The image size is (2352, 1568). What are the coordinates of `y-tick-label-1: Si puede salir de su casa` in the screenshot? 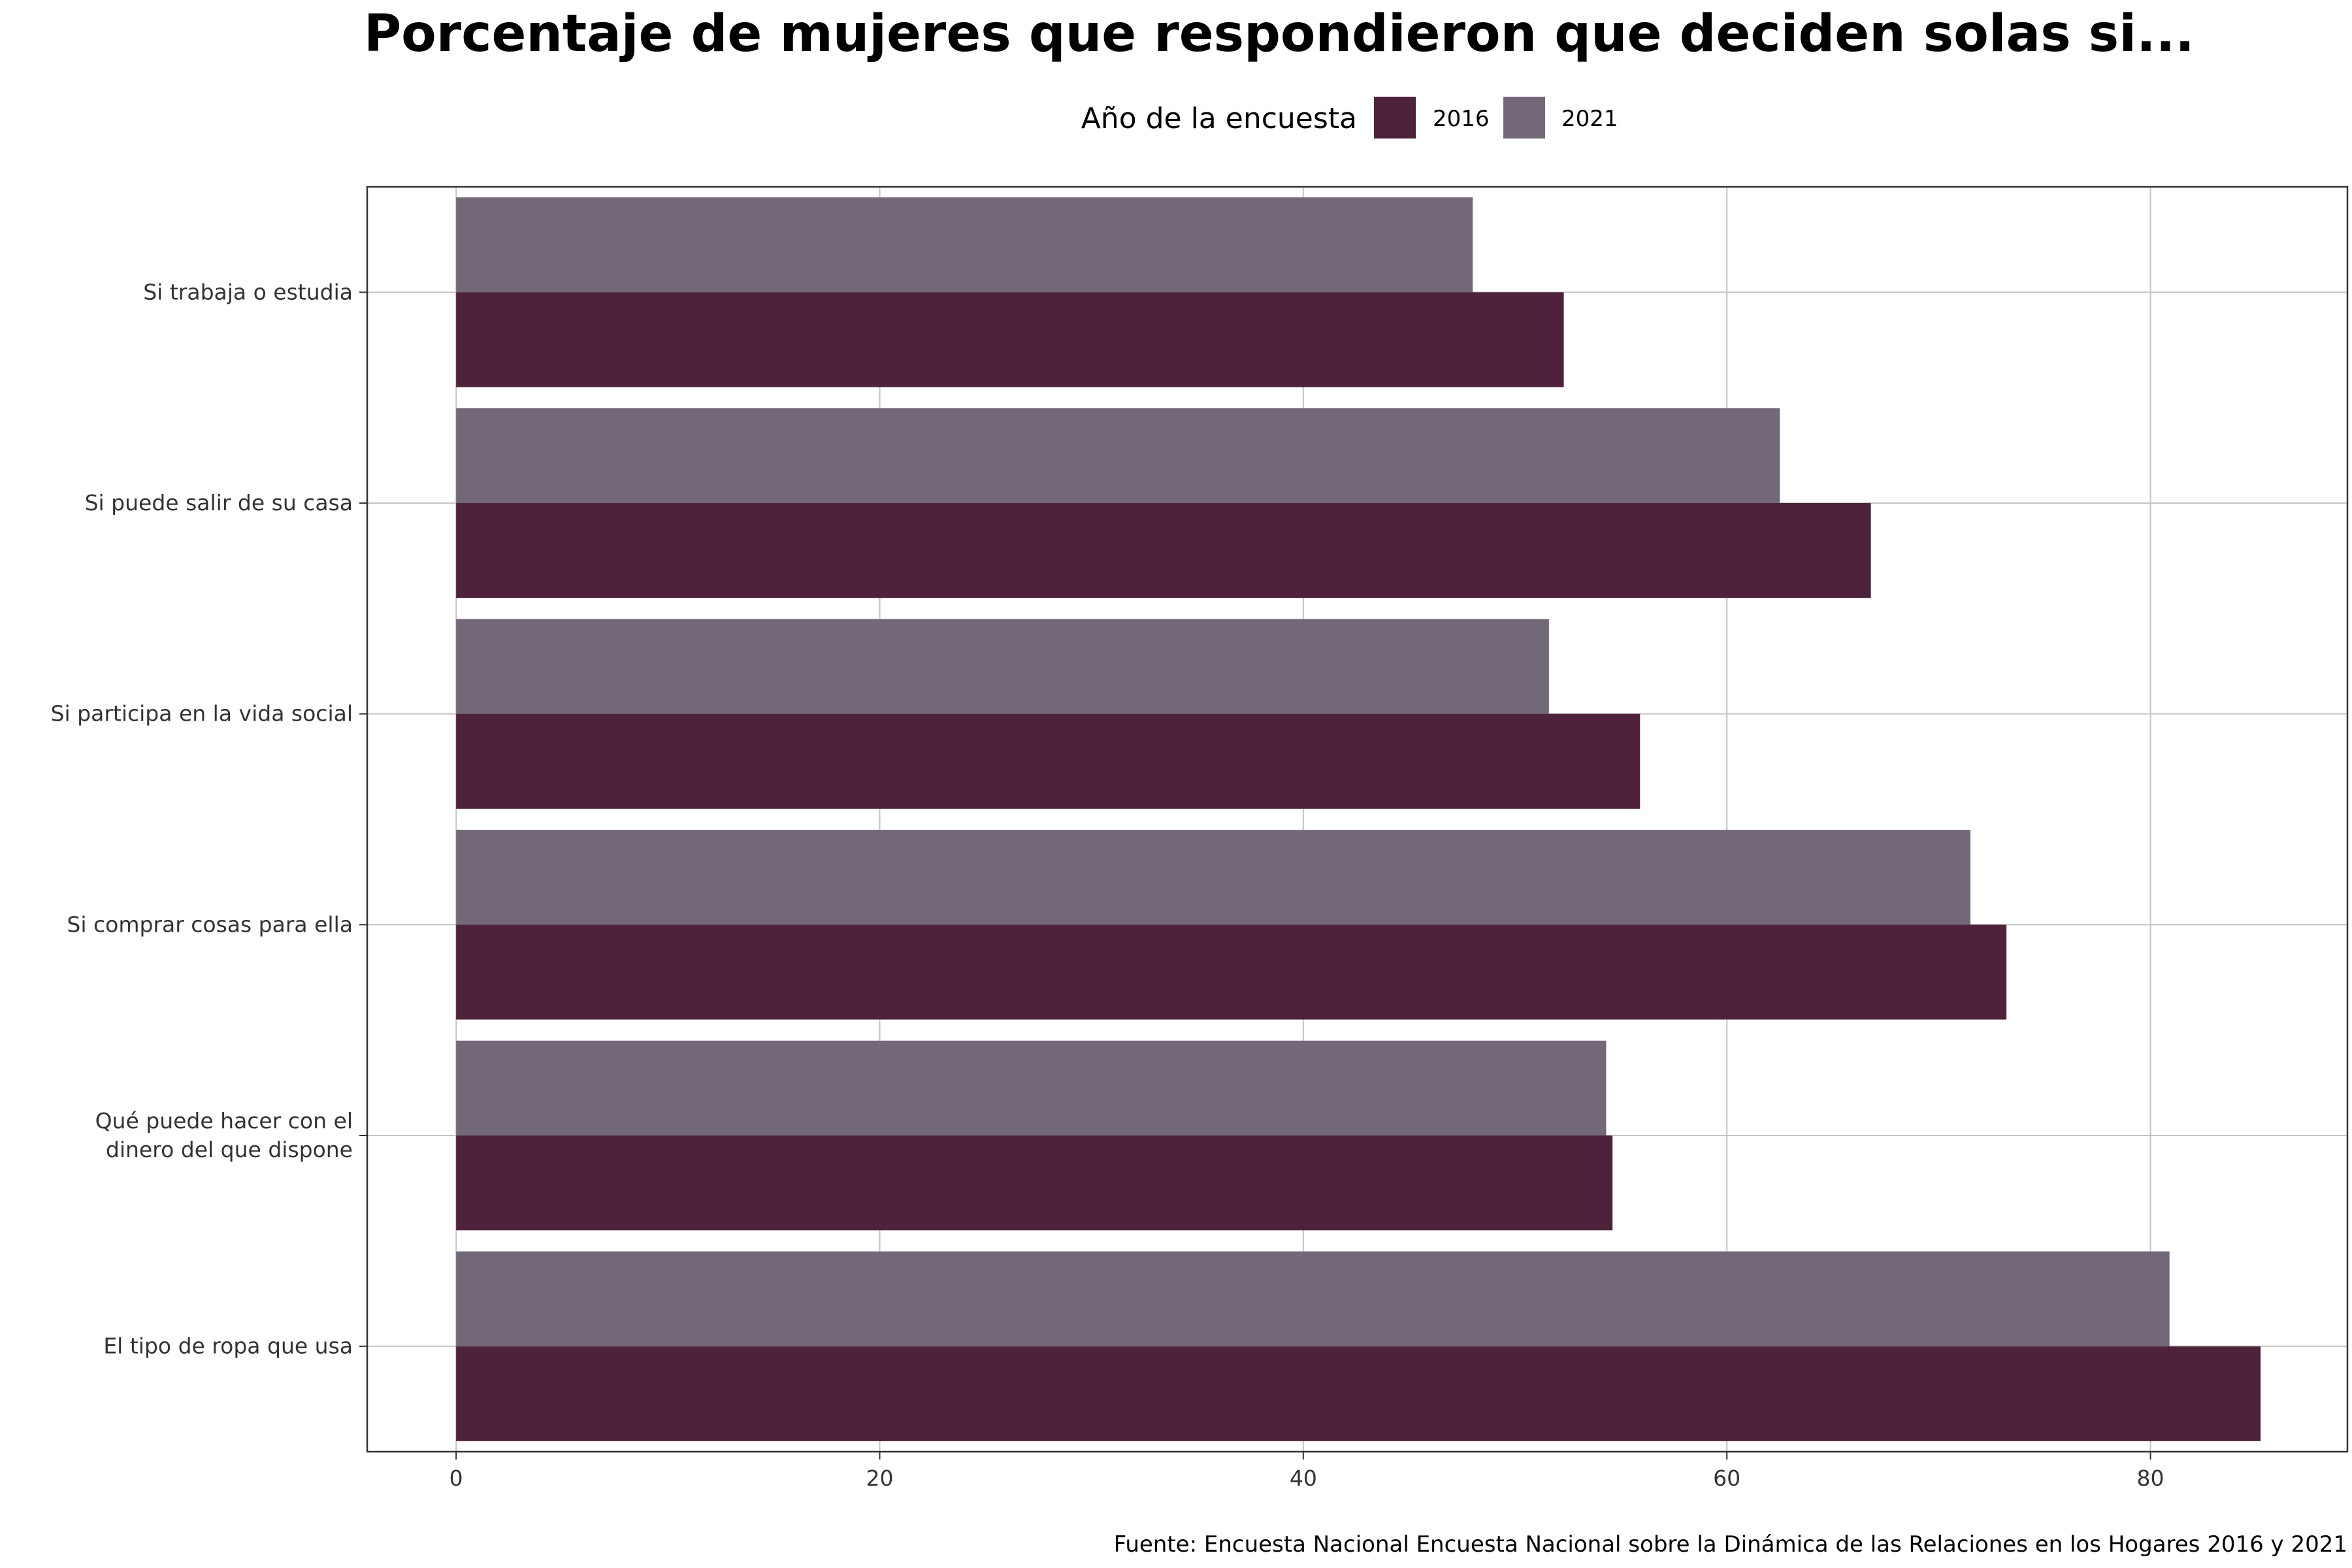 It's located at (219, 502).